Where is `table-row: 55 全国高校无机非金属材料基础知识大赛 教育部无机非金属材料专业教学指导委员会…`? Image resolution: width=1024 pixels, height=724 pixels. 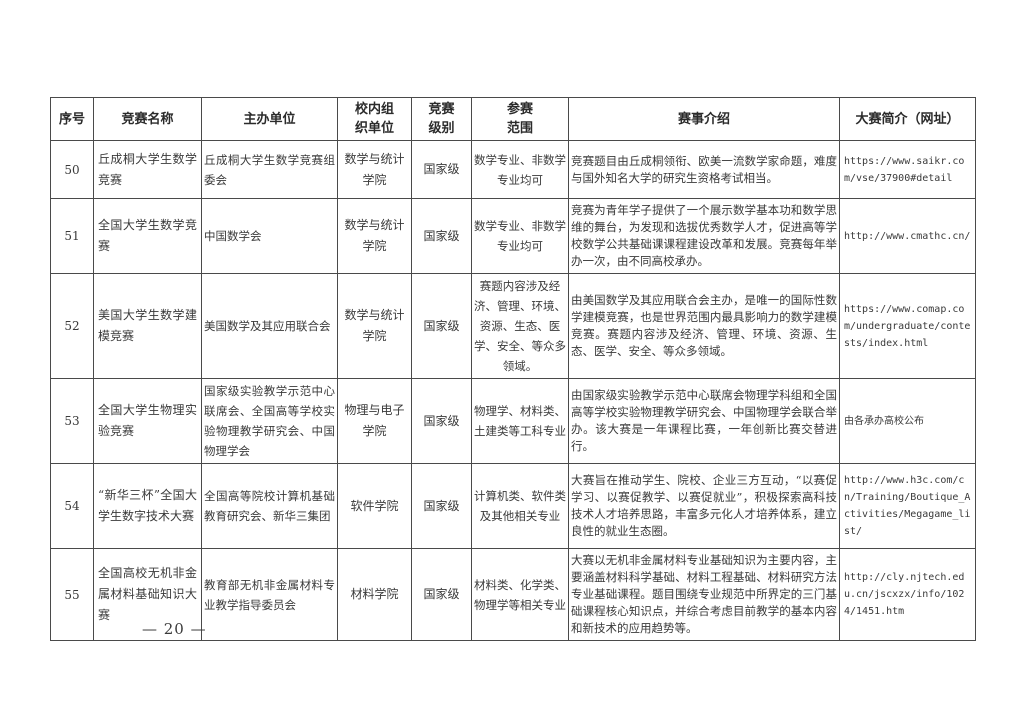 table-row: 55 全国高校无机非金属材料基础知识大赛 教育部无机非金属材料专业教学指导委员会… is located at coordinates (513, 594).